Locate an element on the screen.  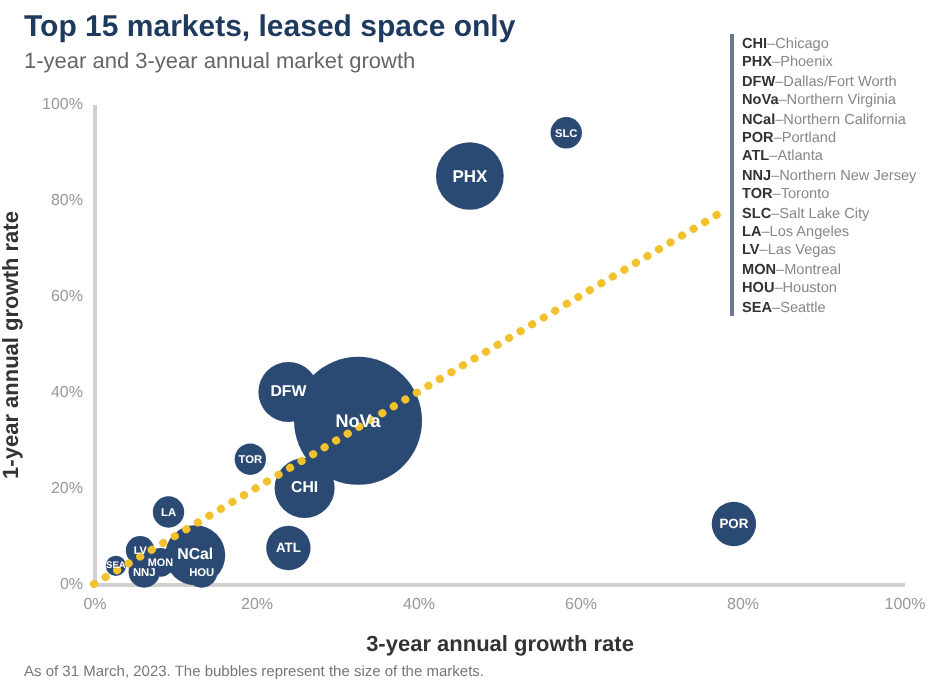
x-tick-label: 100% is located at coordinates (905, 604).